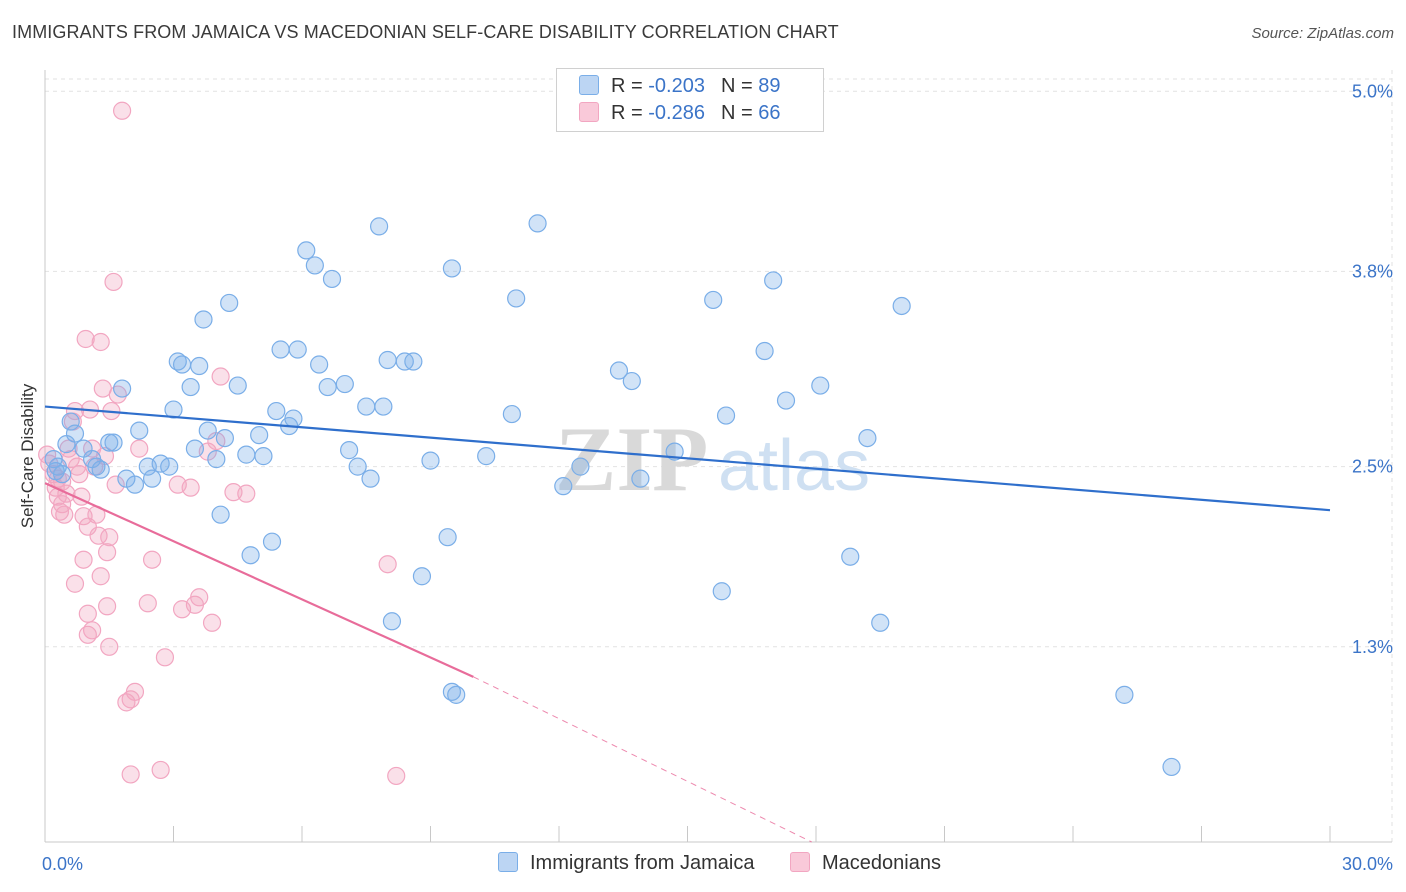 This screenshot has width=1406, height=892. What do you see at coordinates (687, 458) in the screenshot?
I see `jamaica-trend-line` at bounding box center [687, 458].